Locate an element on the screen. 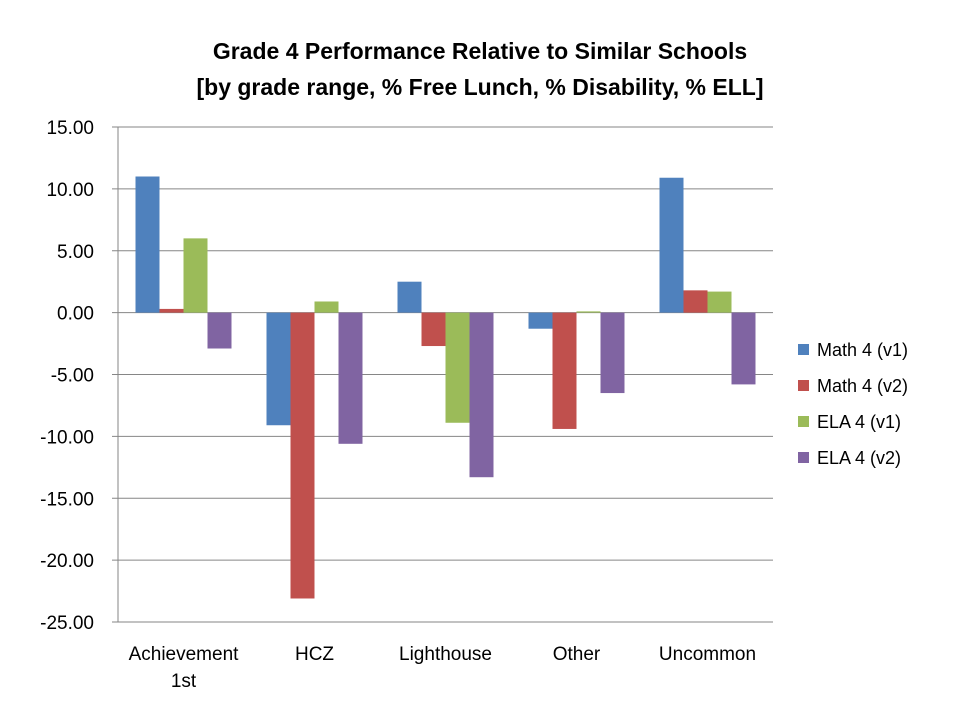 This screenshot has width=960, height=720. y-tick-label: -10.00 is located at coordinates (67, 437).